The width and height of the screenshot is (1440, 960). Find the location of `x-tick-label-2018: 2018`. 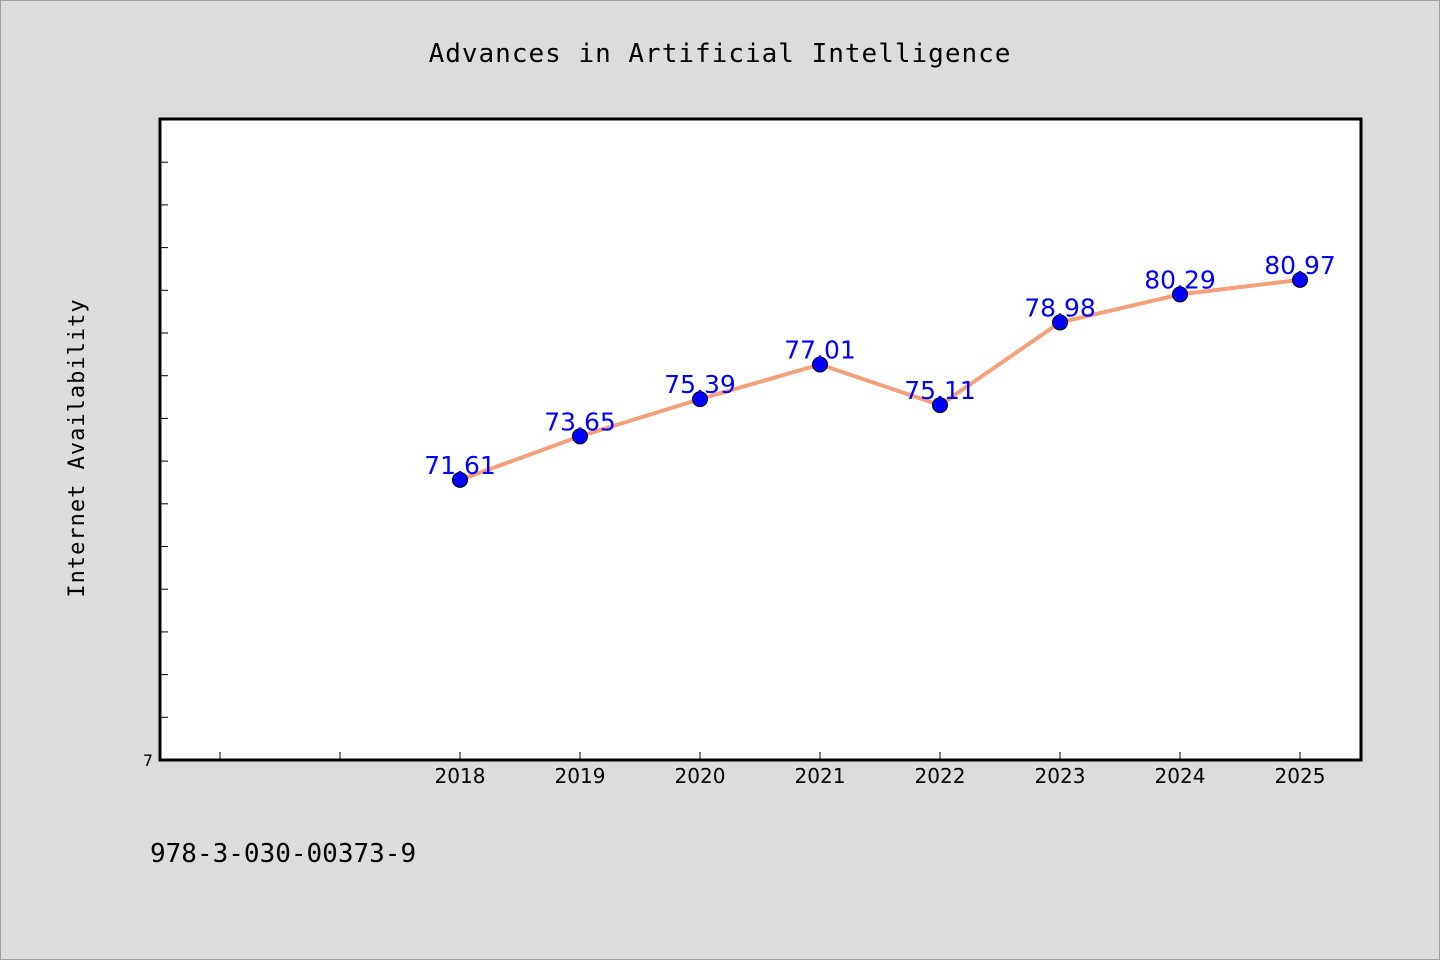

x-tick-label-2018: 2018 is located at coordinates (460, 776).